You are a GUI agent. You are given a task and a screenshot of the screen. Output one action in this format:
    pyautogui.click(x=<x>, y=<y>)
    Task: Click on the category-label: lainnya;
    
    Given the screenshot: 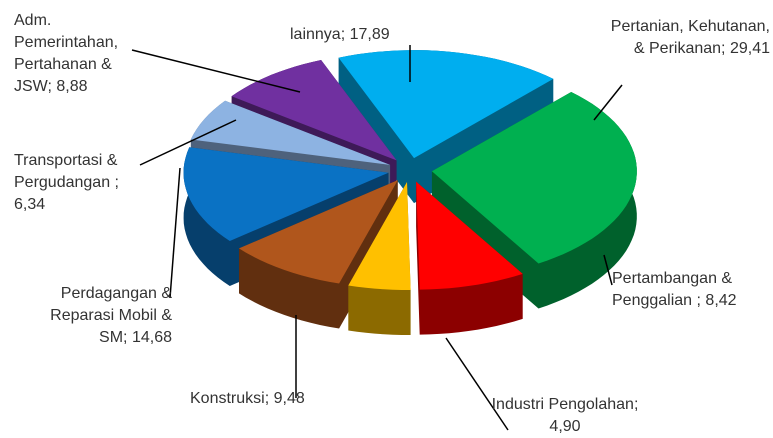 What is the action you would take?
    pyautogui.click(x=318, y=34)
    